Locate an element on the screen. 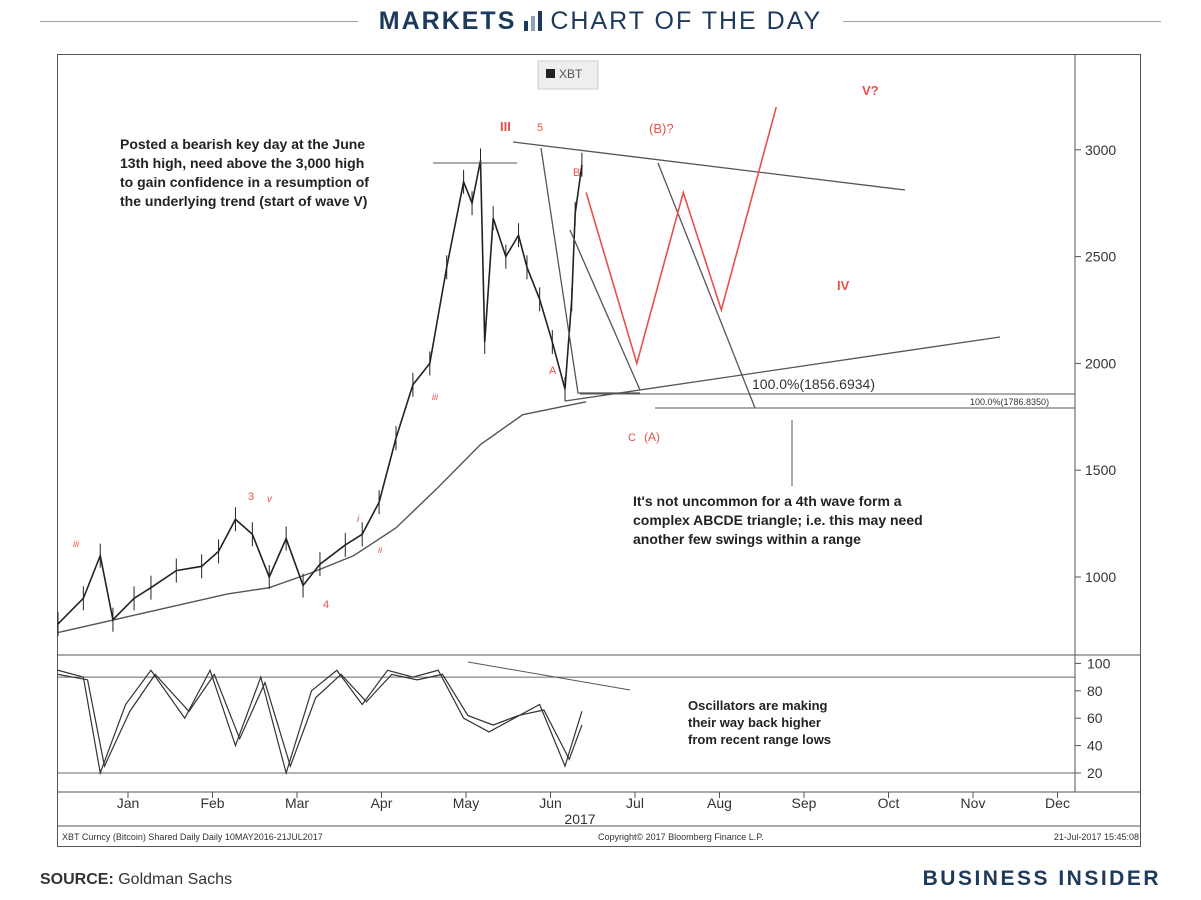 This screenshot has width=1201, height=900. wave-a-leg is located at coordinates (590, 270).